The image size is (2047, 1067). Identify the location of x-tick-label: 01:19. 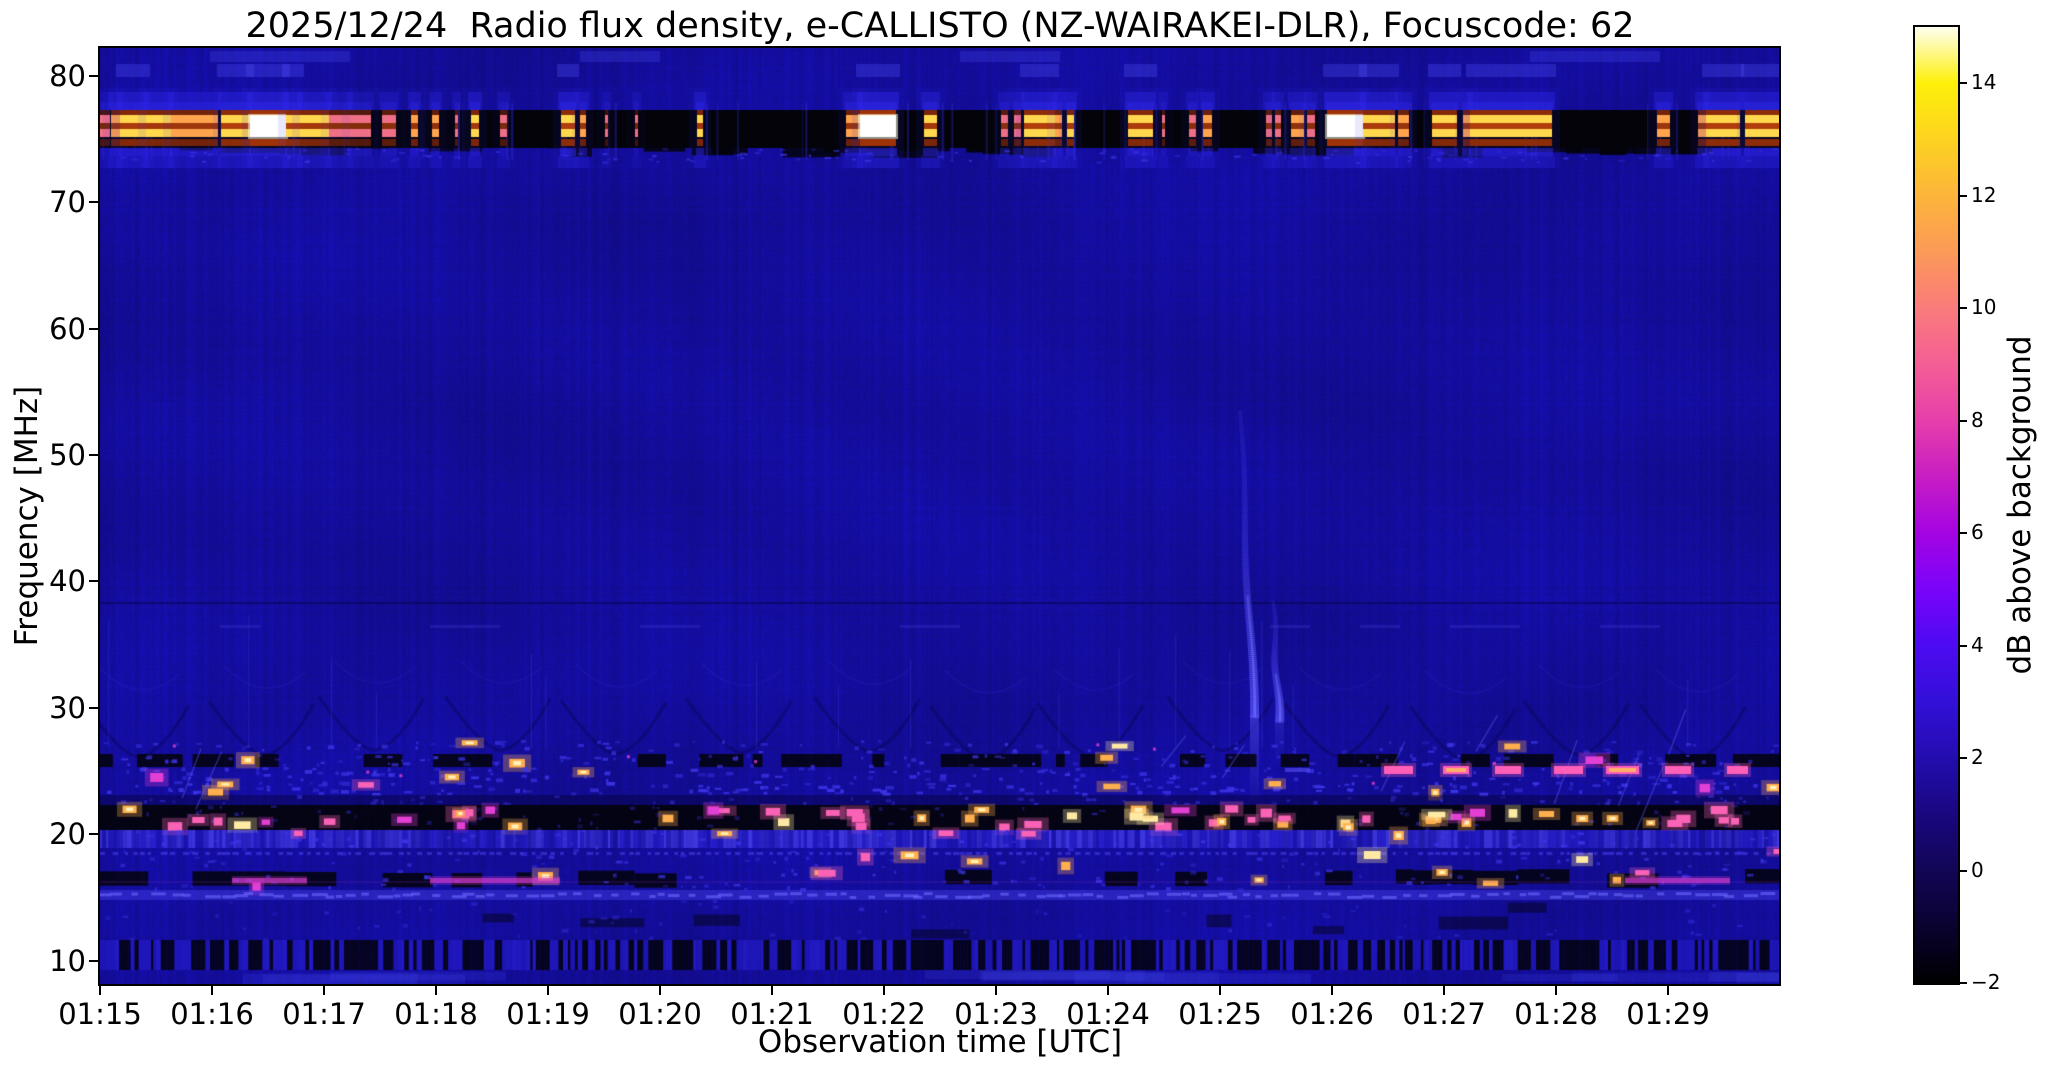
(548, 1014).